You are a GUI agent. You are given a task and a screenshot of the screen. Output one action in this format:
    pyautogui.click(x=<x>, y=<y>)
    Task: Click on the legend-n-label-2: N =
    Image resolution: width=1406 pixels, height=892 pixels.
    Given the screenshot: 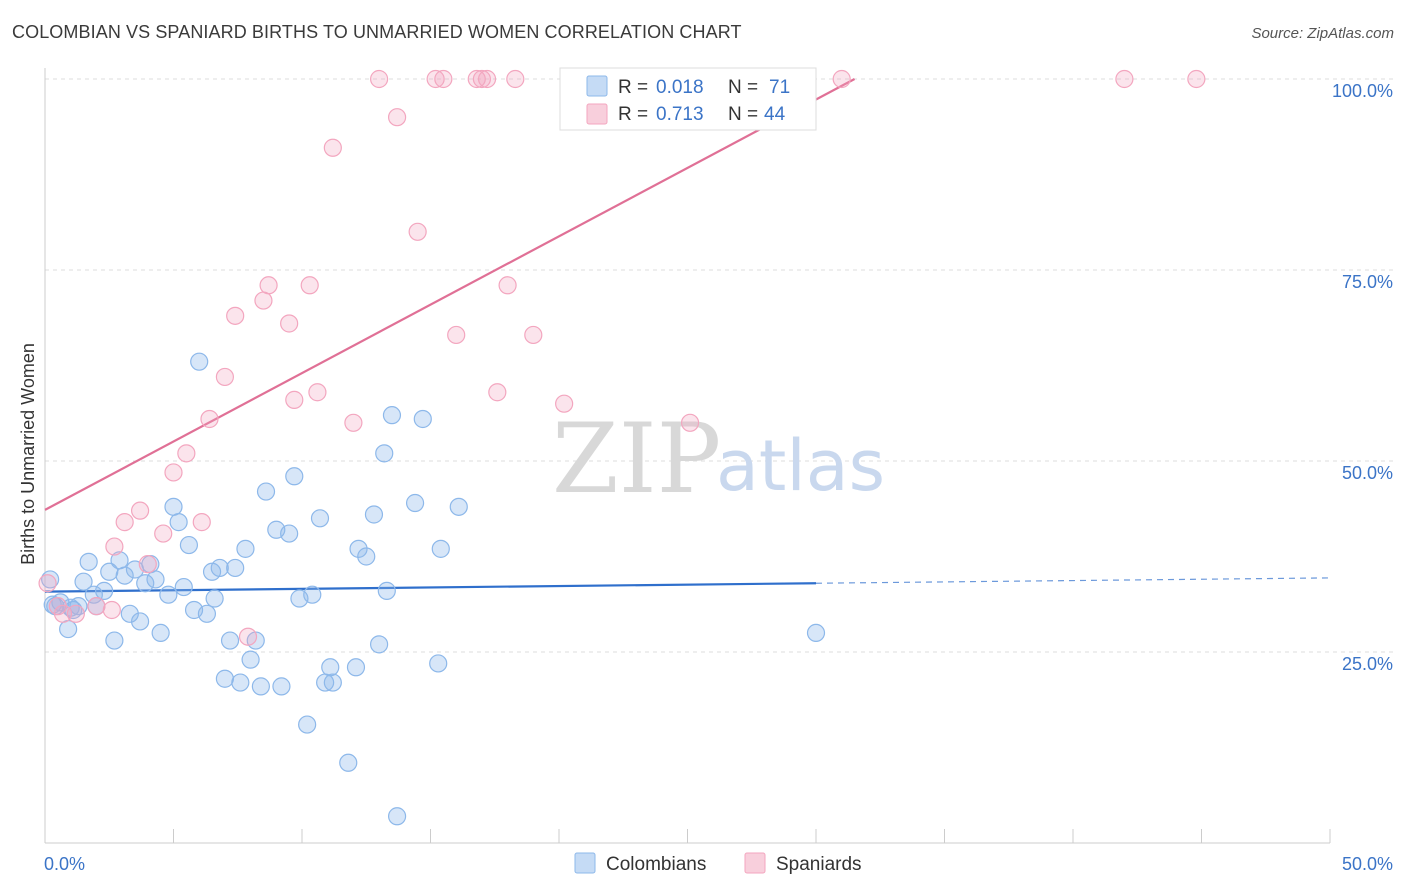 What is the action you would take?
    pyautogui.click(x=743, y=114)
    